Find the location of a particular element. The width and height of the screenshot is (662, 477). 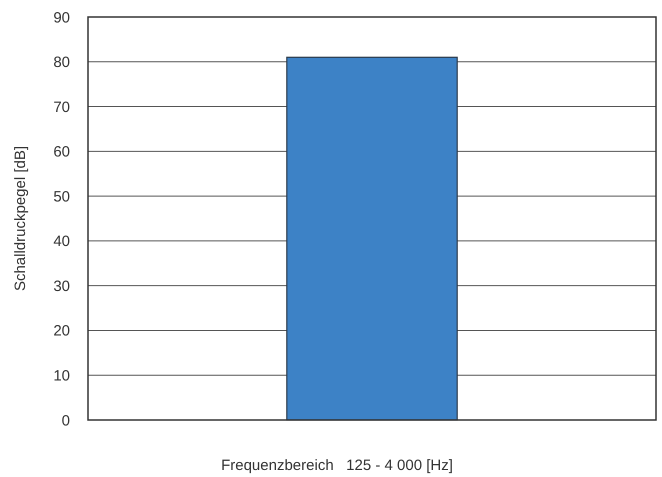

y-tick-label: 70 is located at coordinates (61, 107).